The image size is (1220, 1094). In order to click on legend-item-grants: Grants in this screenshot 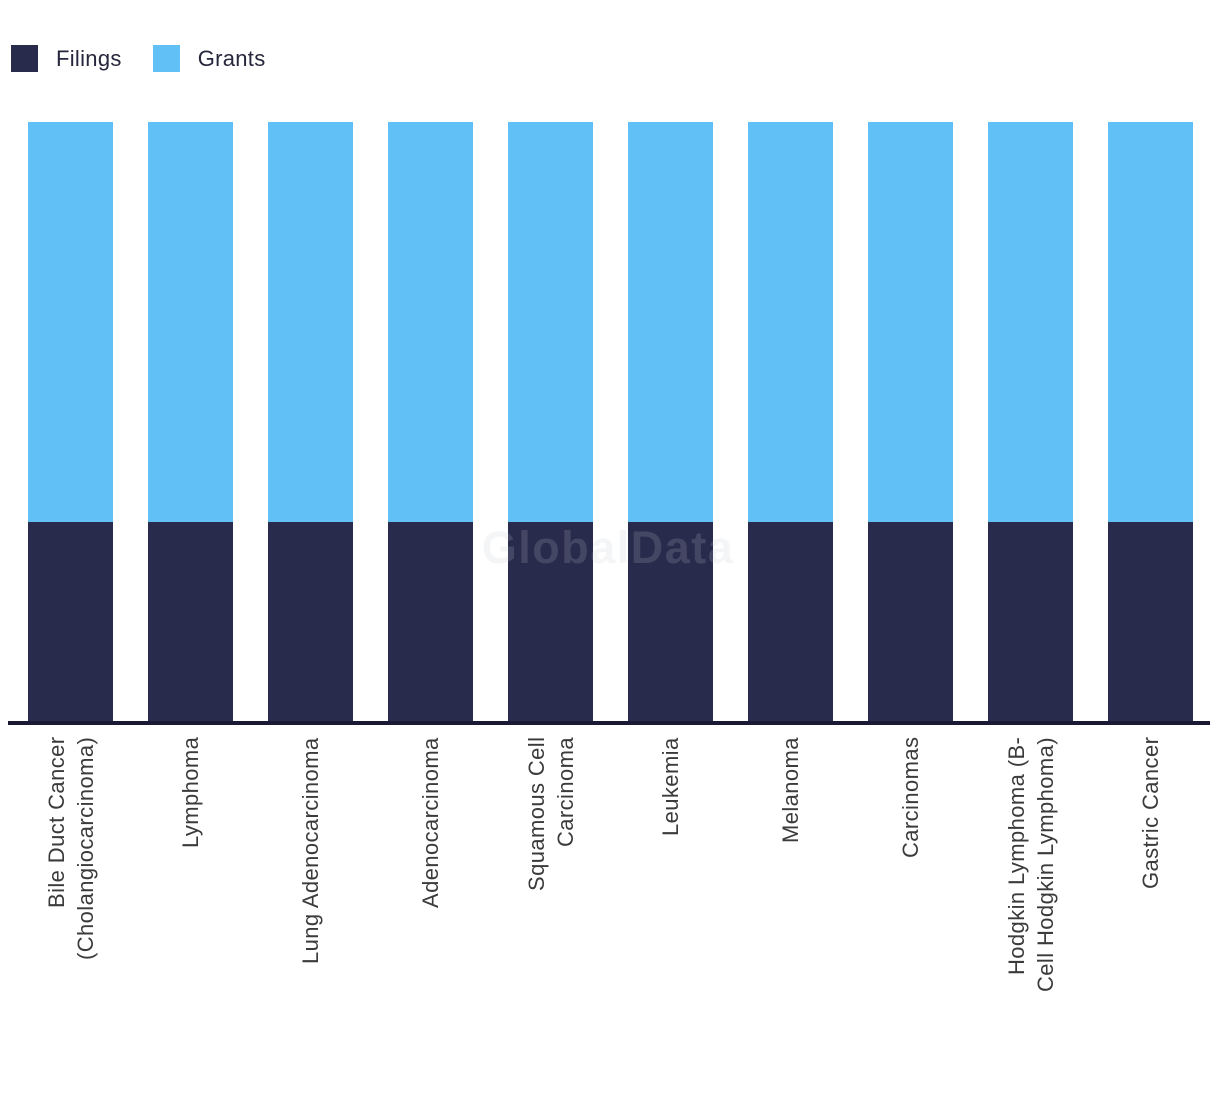, I will do `click(209, 58)`.